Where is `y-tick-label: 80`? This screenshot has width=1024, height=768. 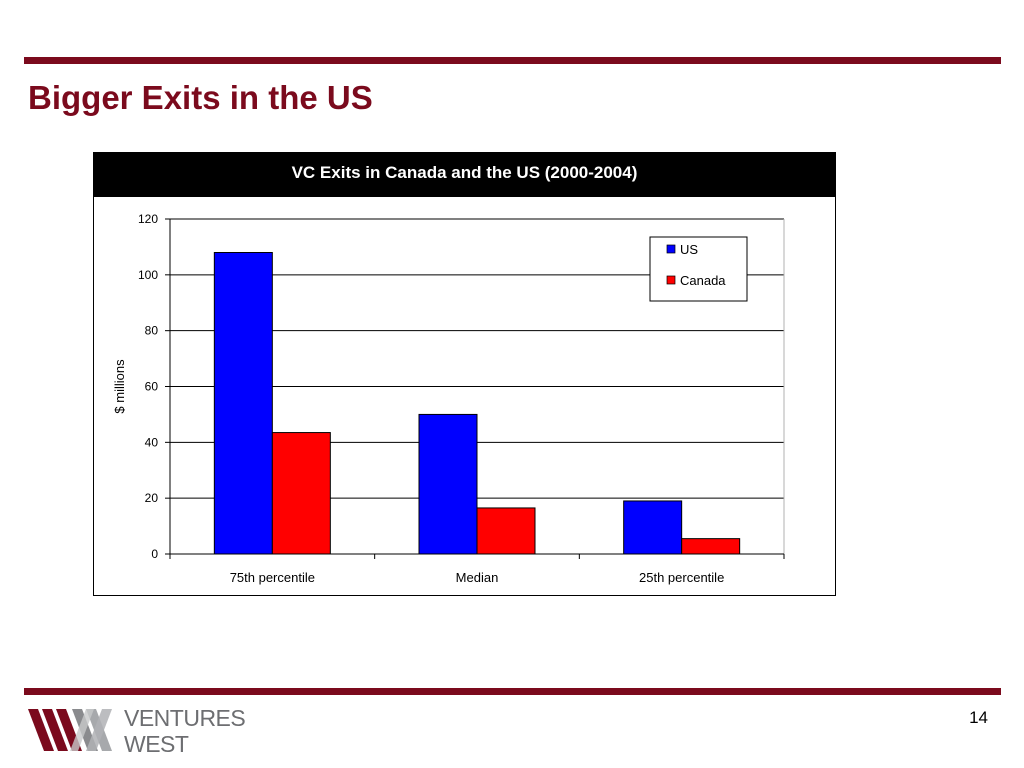 y-tick-label: 80 is located at coordinates (152, 331).